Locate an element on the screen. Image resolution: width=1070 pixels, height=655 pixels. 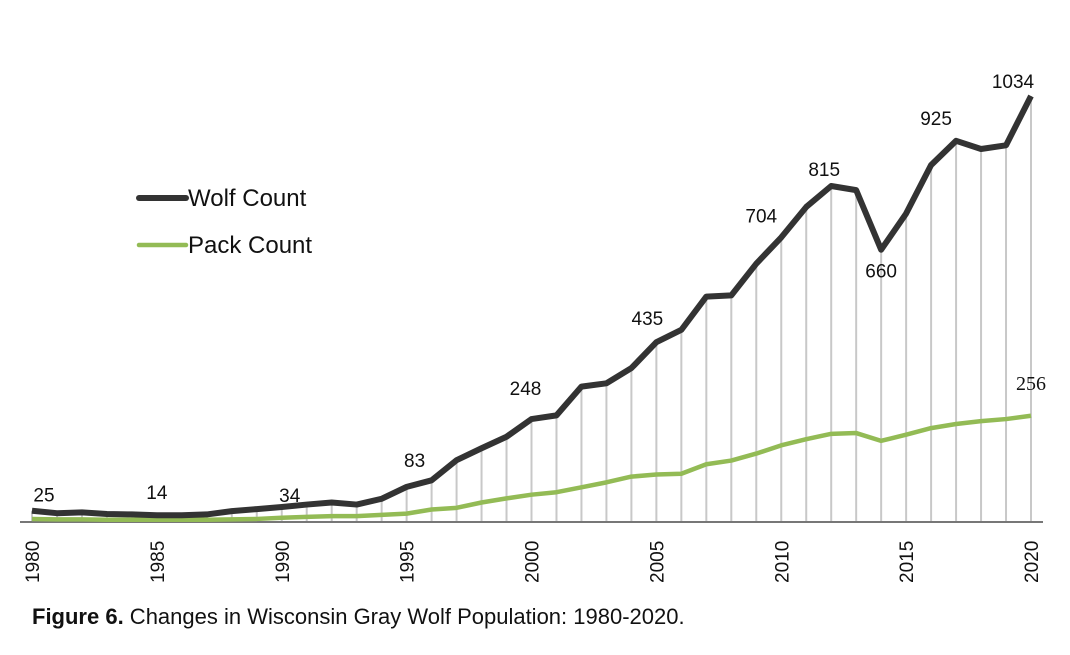
x-tick-label-2000: 2000 is located at coordinates (533, 562).